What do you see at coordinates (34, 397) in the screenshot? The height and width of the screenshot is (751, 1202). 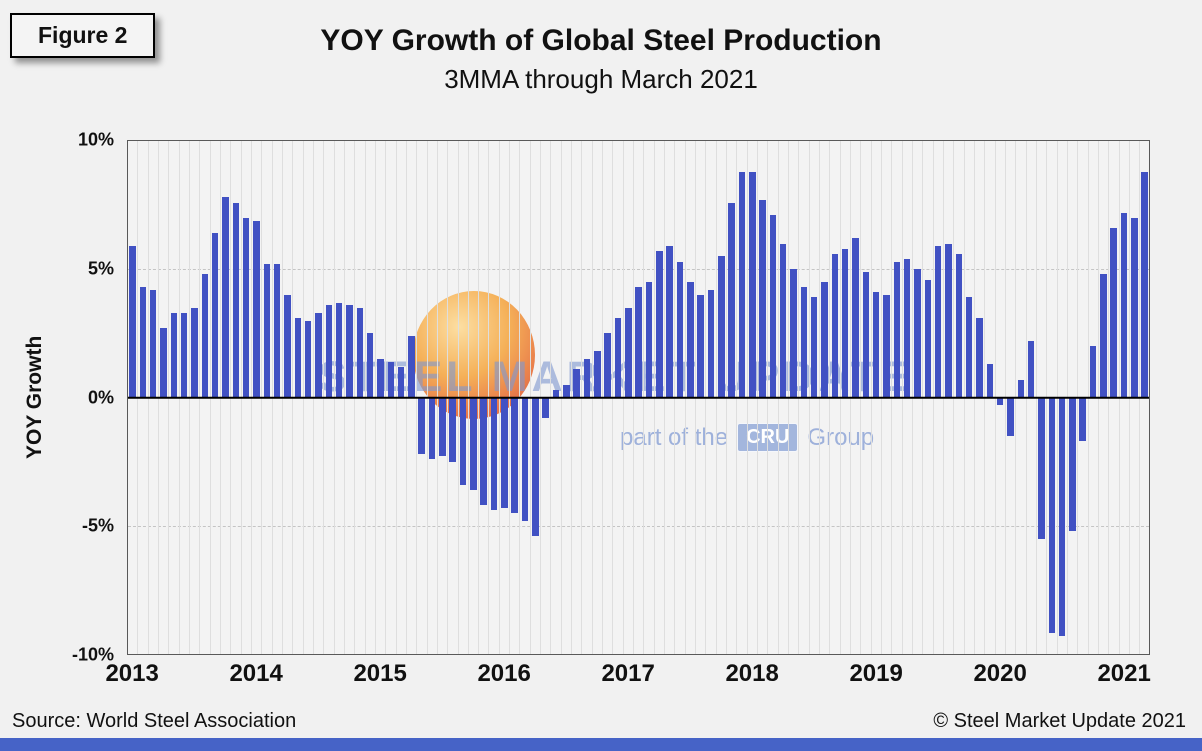 I see `y-axis-title: YOY Growth` at bounding box center [34, 397].